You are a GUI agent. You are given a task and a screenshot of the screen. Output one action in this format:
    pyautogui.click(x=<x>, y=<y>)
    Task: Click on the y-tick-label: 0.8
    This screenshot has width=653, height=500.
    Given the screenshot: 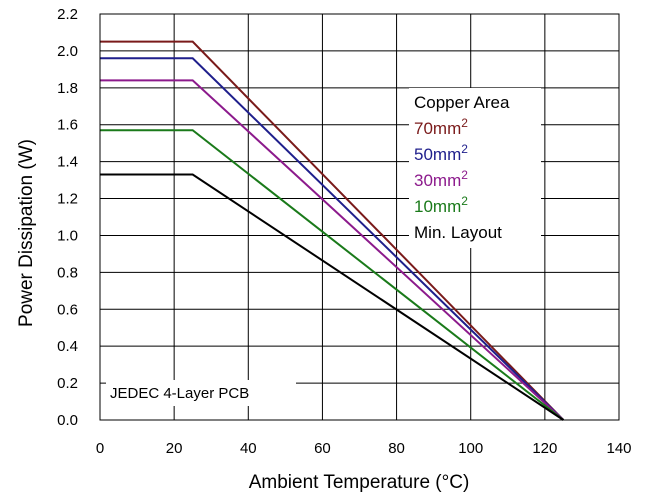 What is the action you would take?
    pyautogui.click(x=67, y=272)
    